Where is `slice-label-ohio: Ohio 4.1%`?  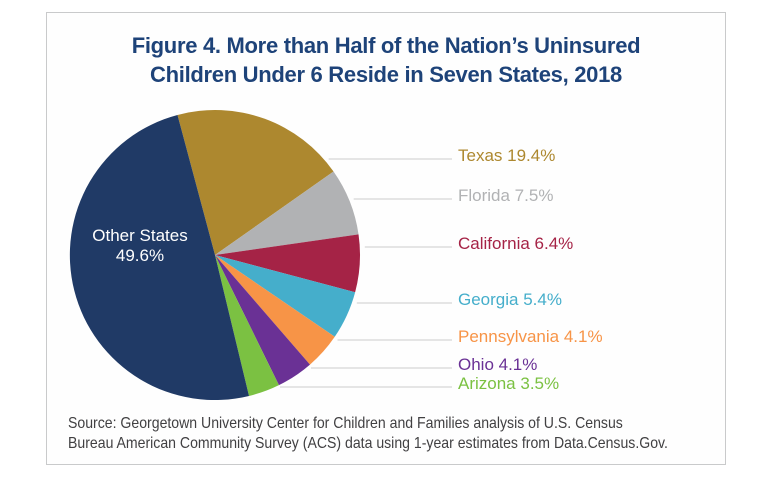 slice-label-ohio: Ohio 4.1% is located at coordinates (498, 364).